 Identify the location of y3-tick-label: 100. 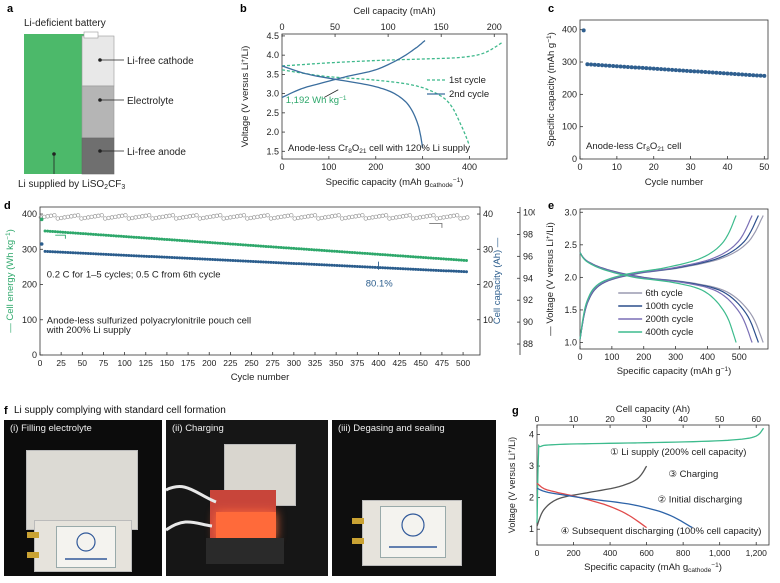
(529, 212).